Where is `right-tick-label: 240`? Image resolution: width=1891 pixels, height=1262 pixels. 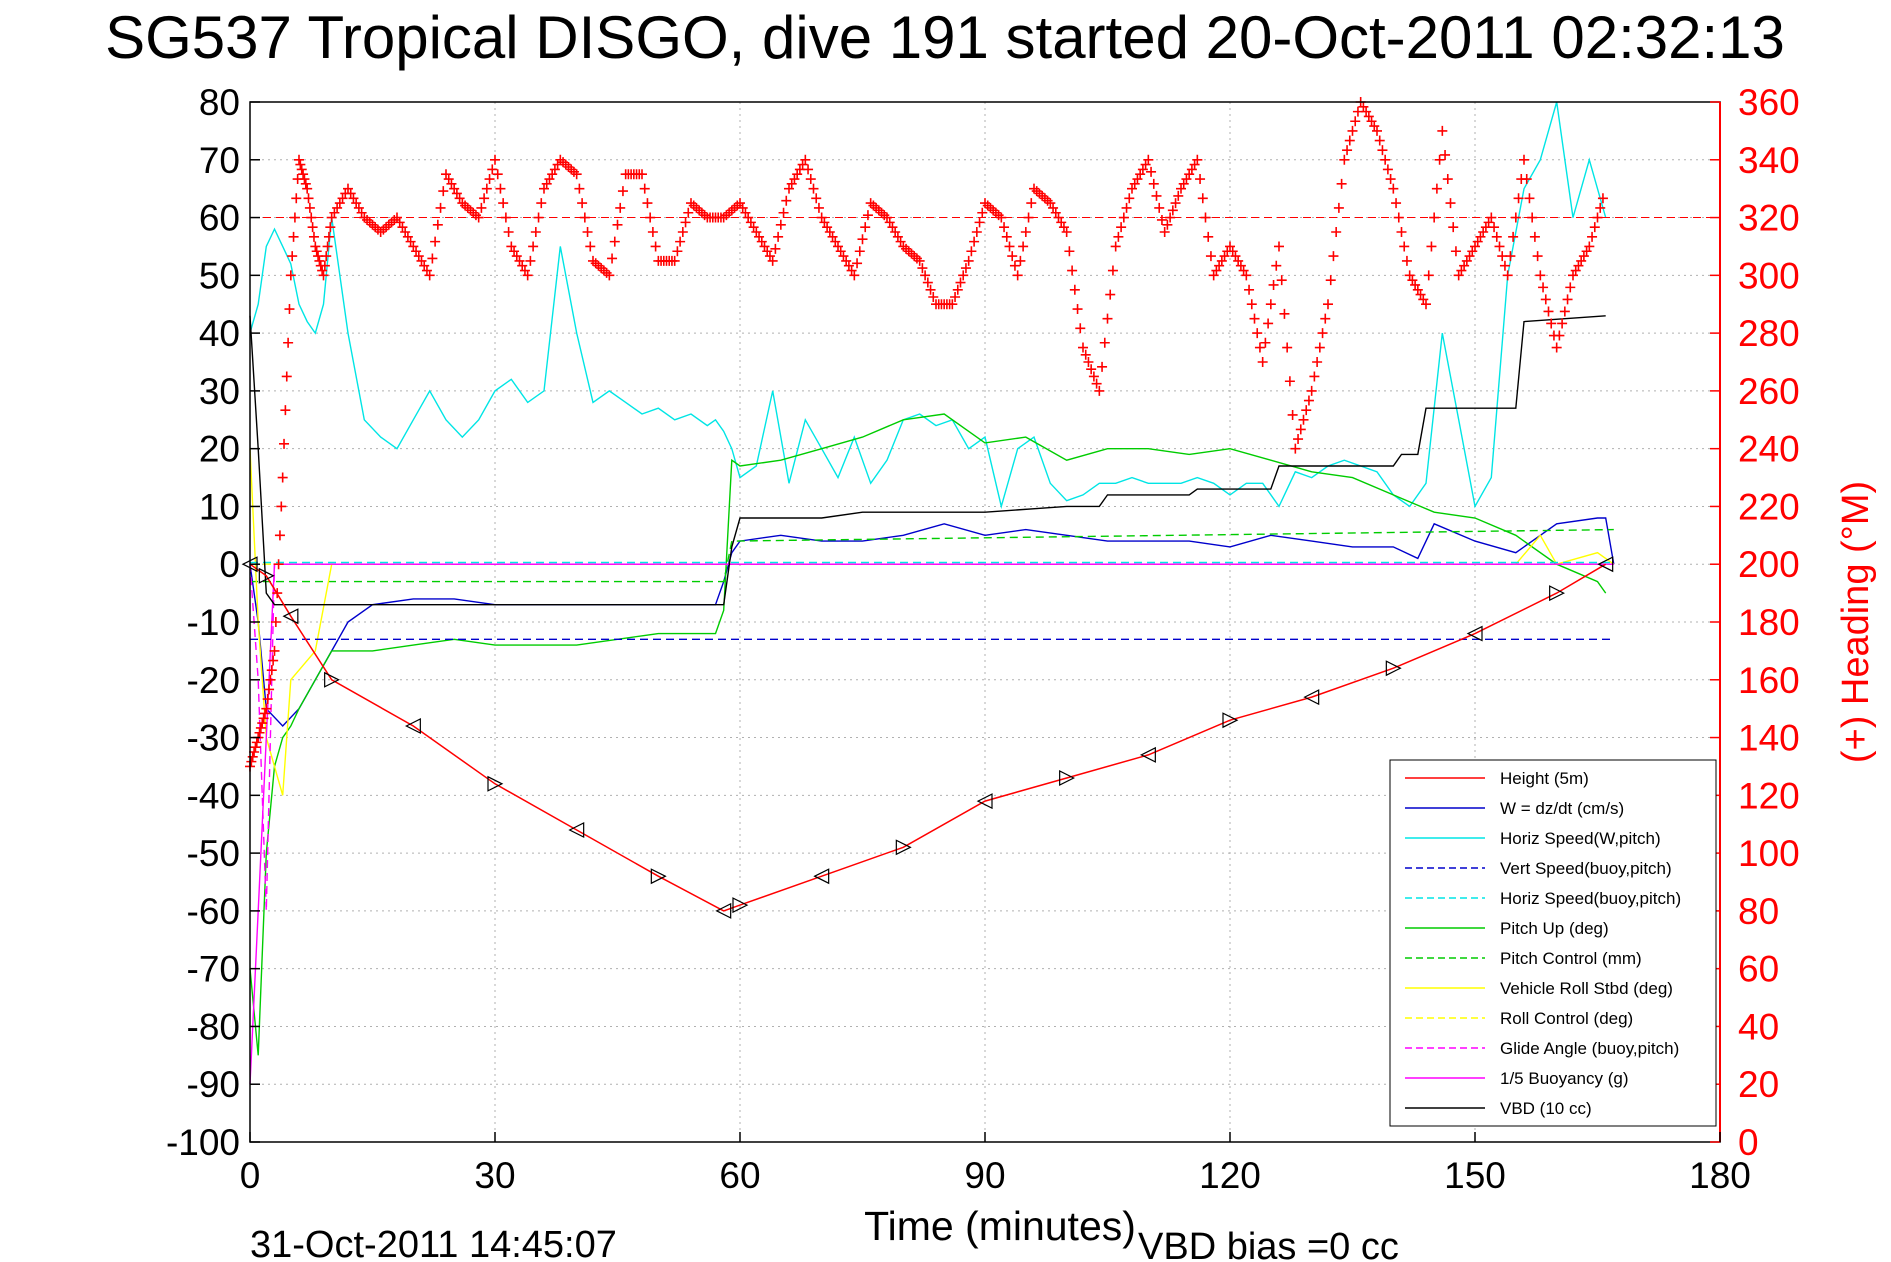
right-tick-label: 240 is located at coordinates (1769, 449).